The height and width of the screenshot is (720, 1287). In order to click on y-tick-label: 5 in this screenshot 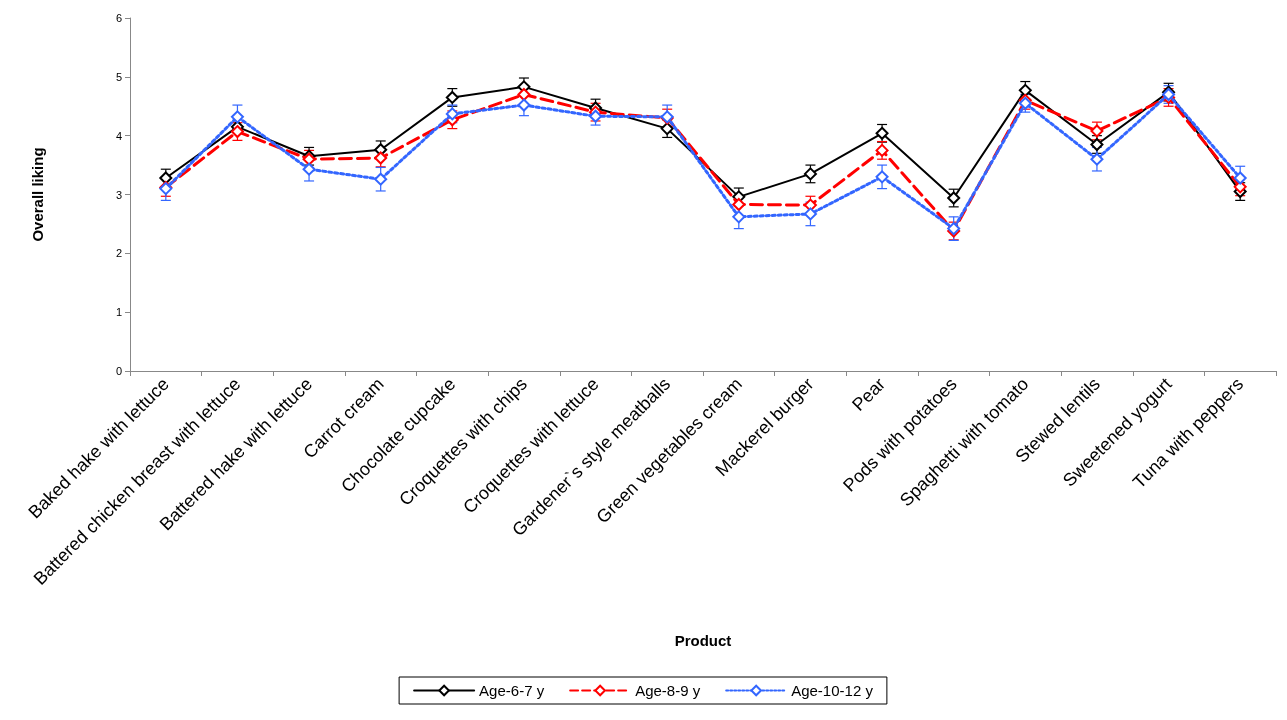, I will do `click(118, 76)`.